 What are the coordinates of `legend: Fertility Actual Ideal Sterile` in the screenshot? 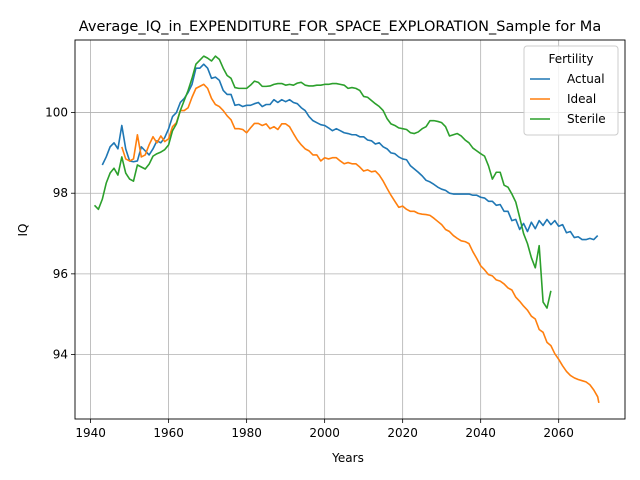 It's located at (571, 90).